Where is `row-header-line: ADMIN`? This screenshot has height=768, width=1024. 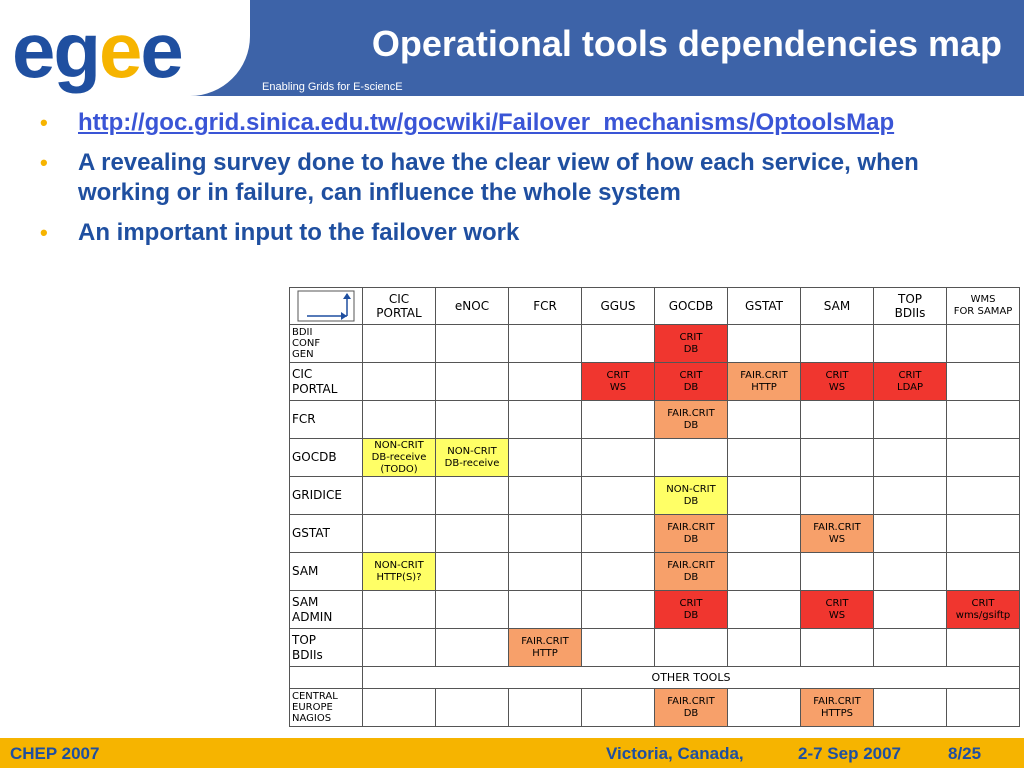
row-header-line: ADMIN is located at coordinates (312, 616).